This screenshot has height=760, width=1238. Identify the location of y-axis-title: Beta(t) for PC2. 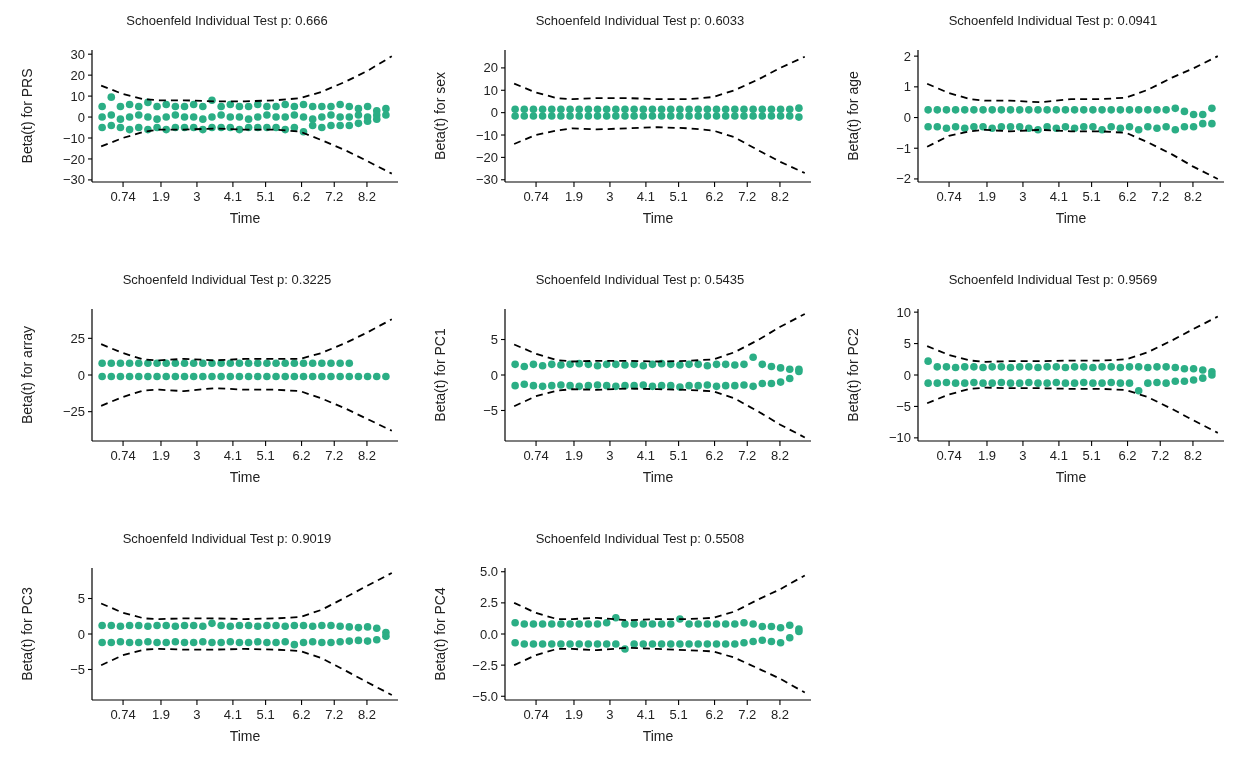
(853, 375).